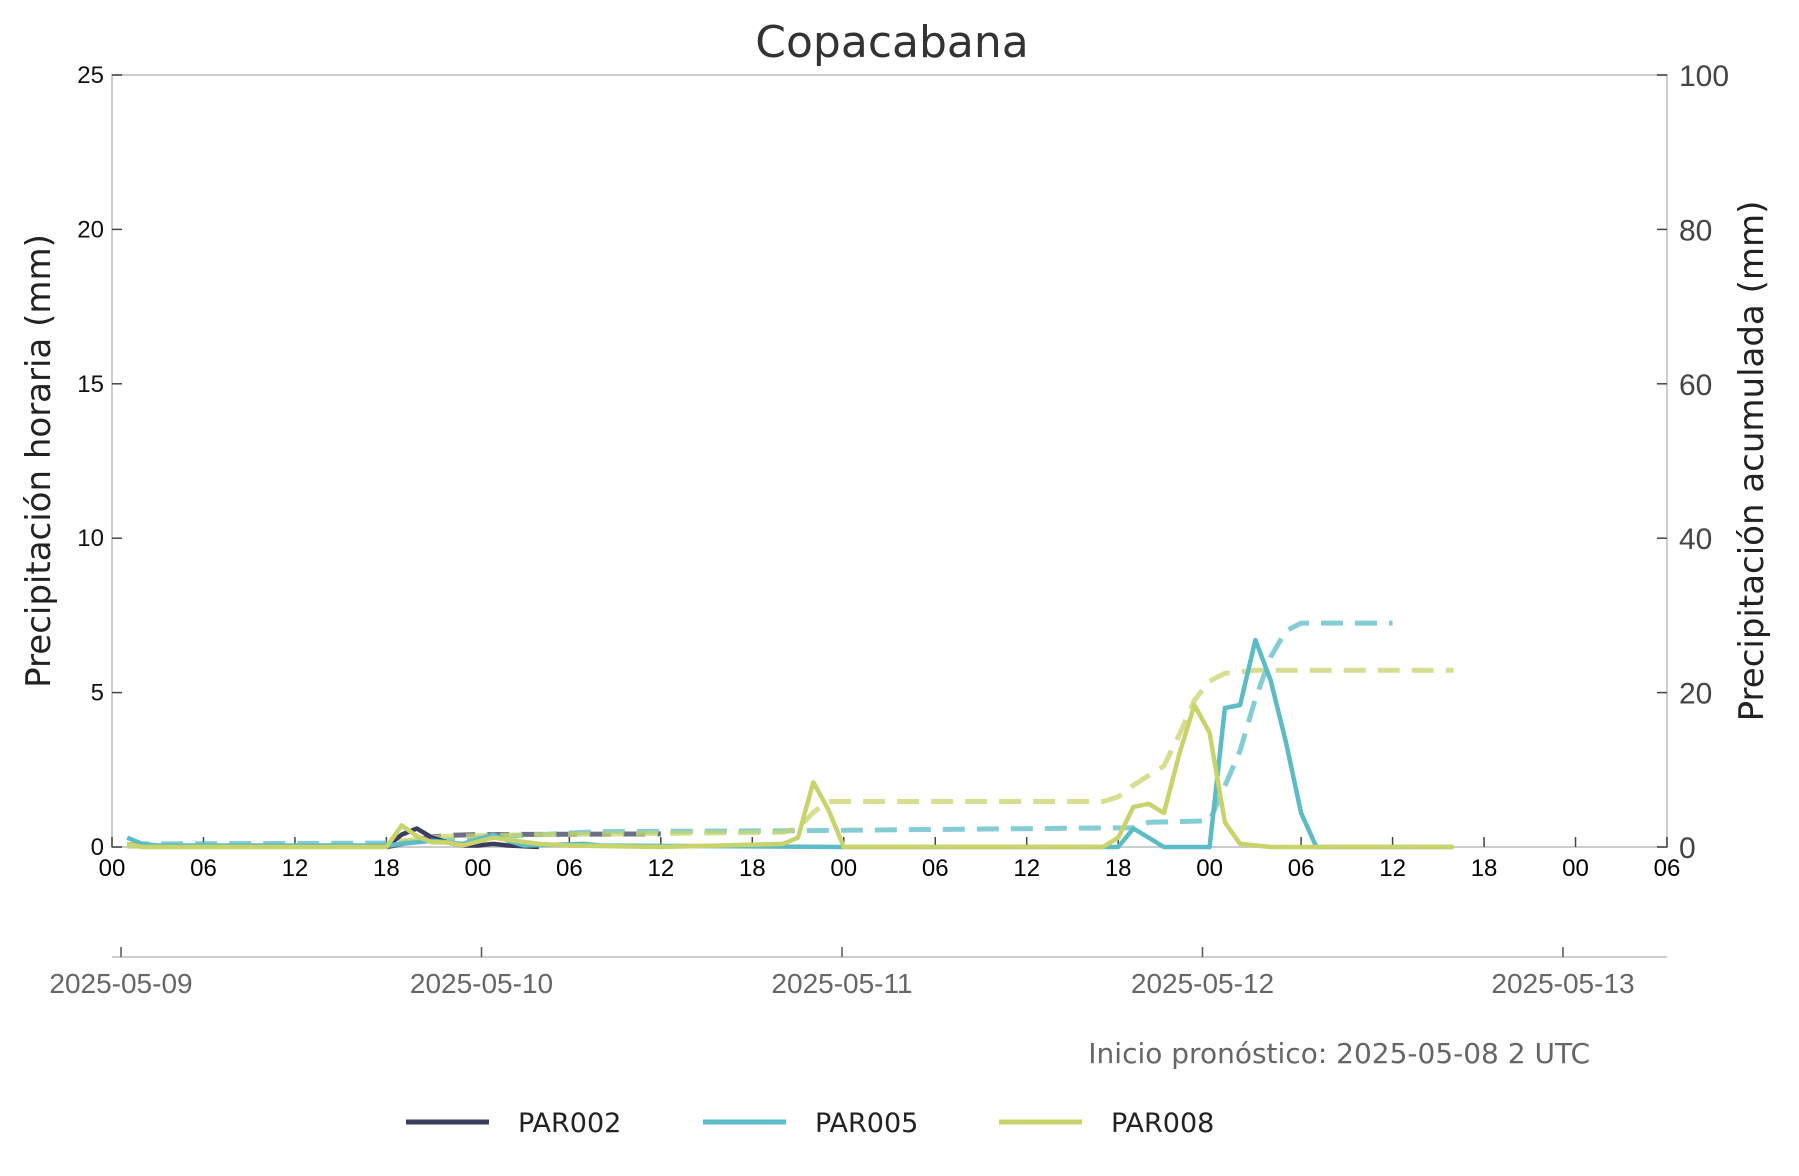  I want to click on y-left-tick-label: 5, so click(97, 693).